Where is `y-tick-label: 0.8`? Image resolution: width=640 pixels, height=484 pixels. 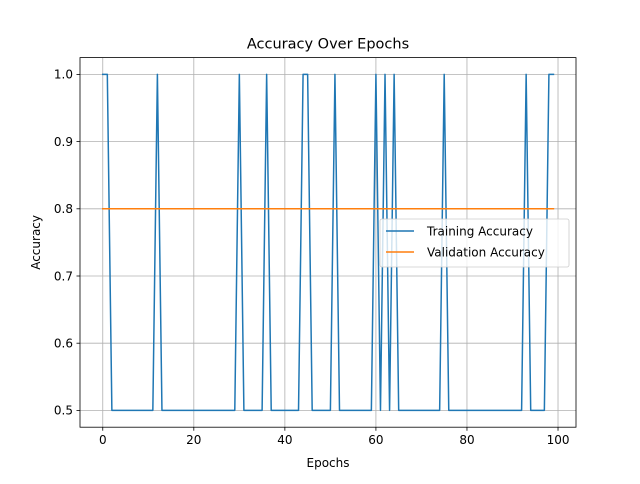 y-tick-label: 0.8 is located at coordinates (63, 209).